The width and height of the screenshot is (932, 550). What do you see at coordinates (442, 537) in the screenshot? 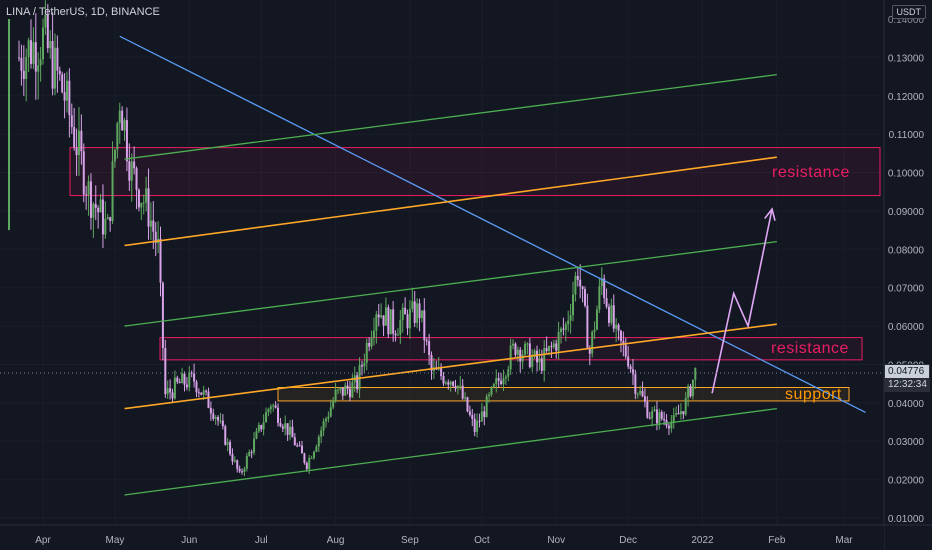
I see `x-axis-background` at bounding box center [442, 537].